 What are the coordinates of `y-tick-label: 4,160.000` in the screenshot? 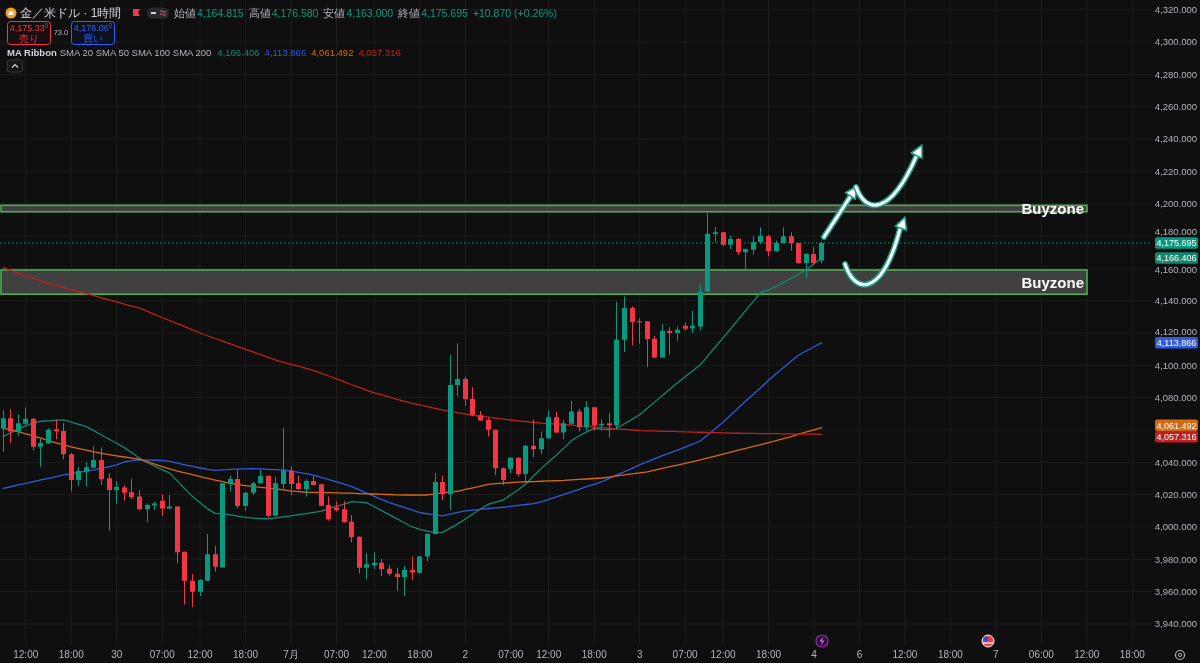 It's located at (1176, 269).